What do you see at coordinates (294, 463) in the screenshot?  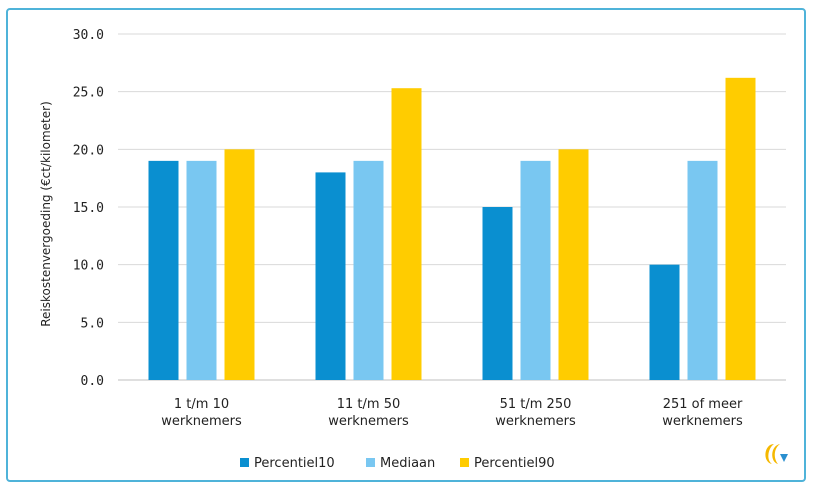 I see `legend-label-percentiel10: Percentiel10` at bounding box center [294, 463].